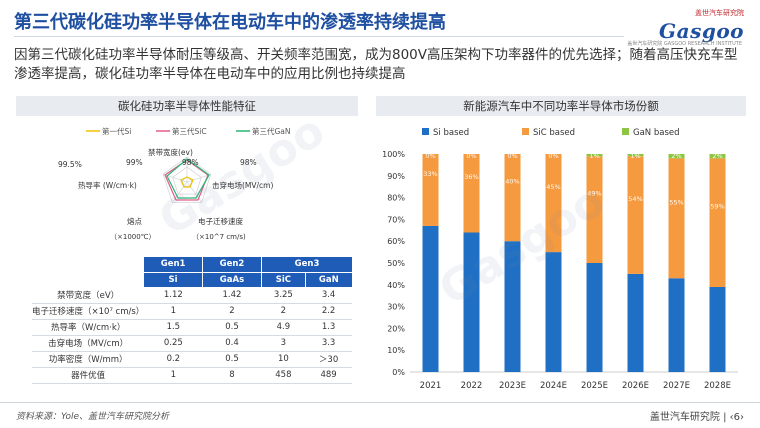 This screenshot has height=428, width=760. What do you see at coordinates (719, 13) in the screenshot?
I see `logo-top-text: 盖世汽车研究院` at bounding box center [719, 13].